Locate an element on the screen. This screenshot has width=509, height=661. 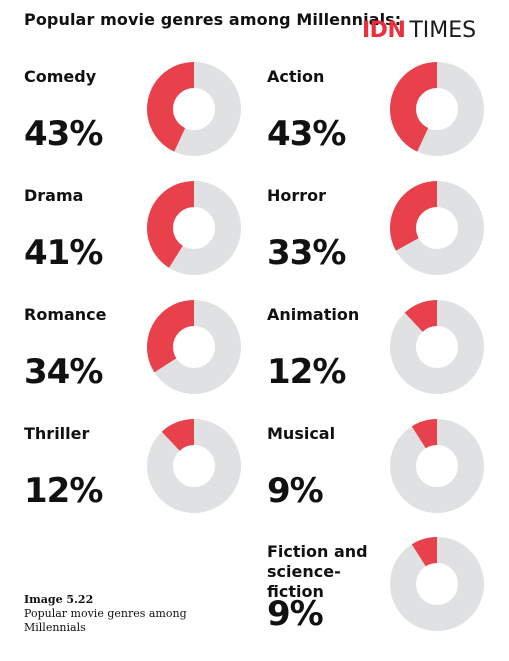
donut-musical is located at coordinates (437, 466).